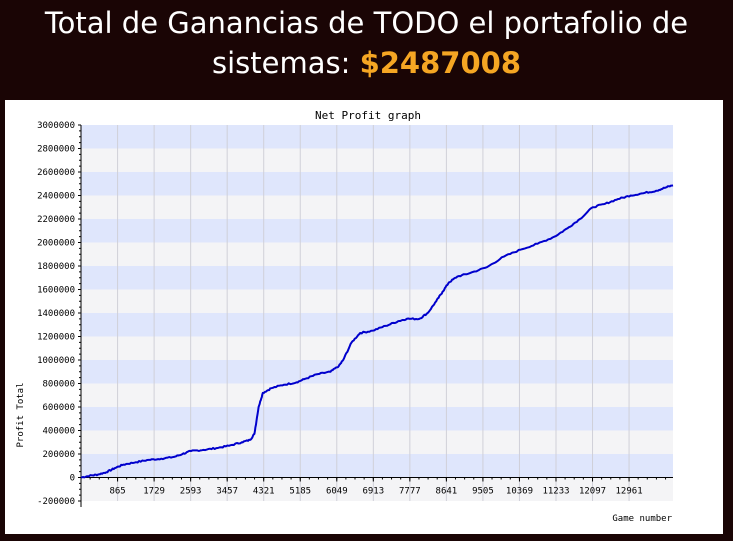 The width and height of the screenshot is (733, 541). Describe the element at coordinates (519, 492) in the screenshot. I see `x-tick-label: 10369` at that location.